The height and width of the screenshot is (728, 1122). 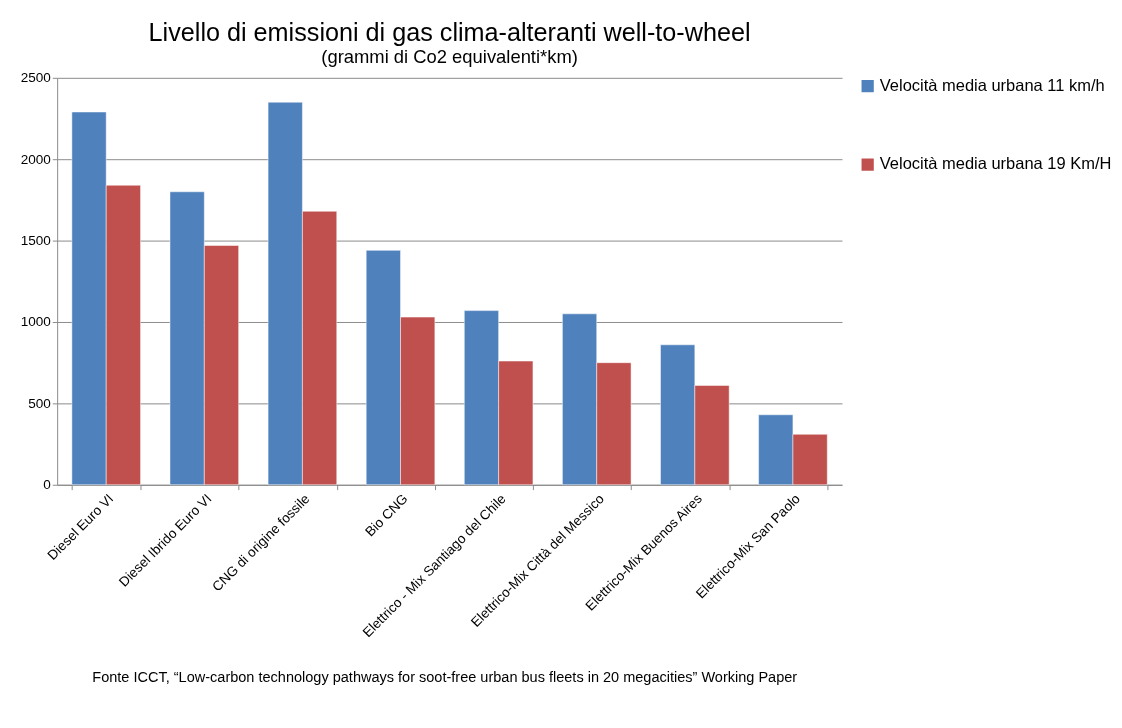 I want to click on y-tick-label: 2500, so click(x=35, y=78).